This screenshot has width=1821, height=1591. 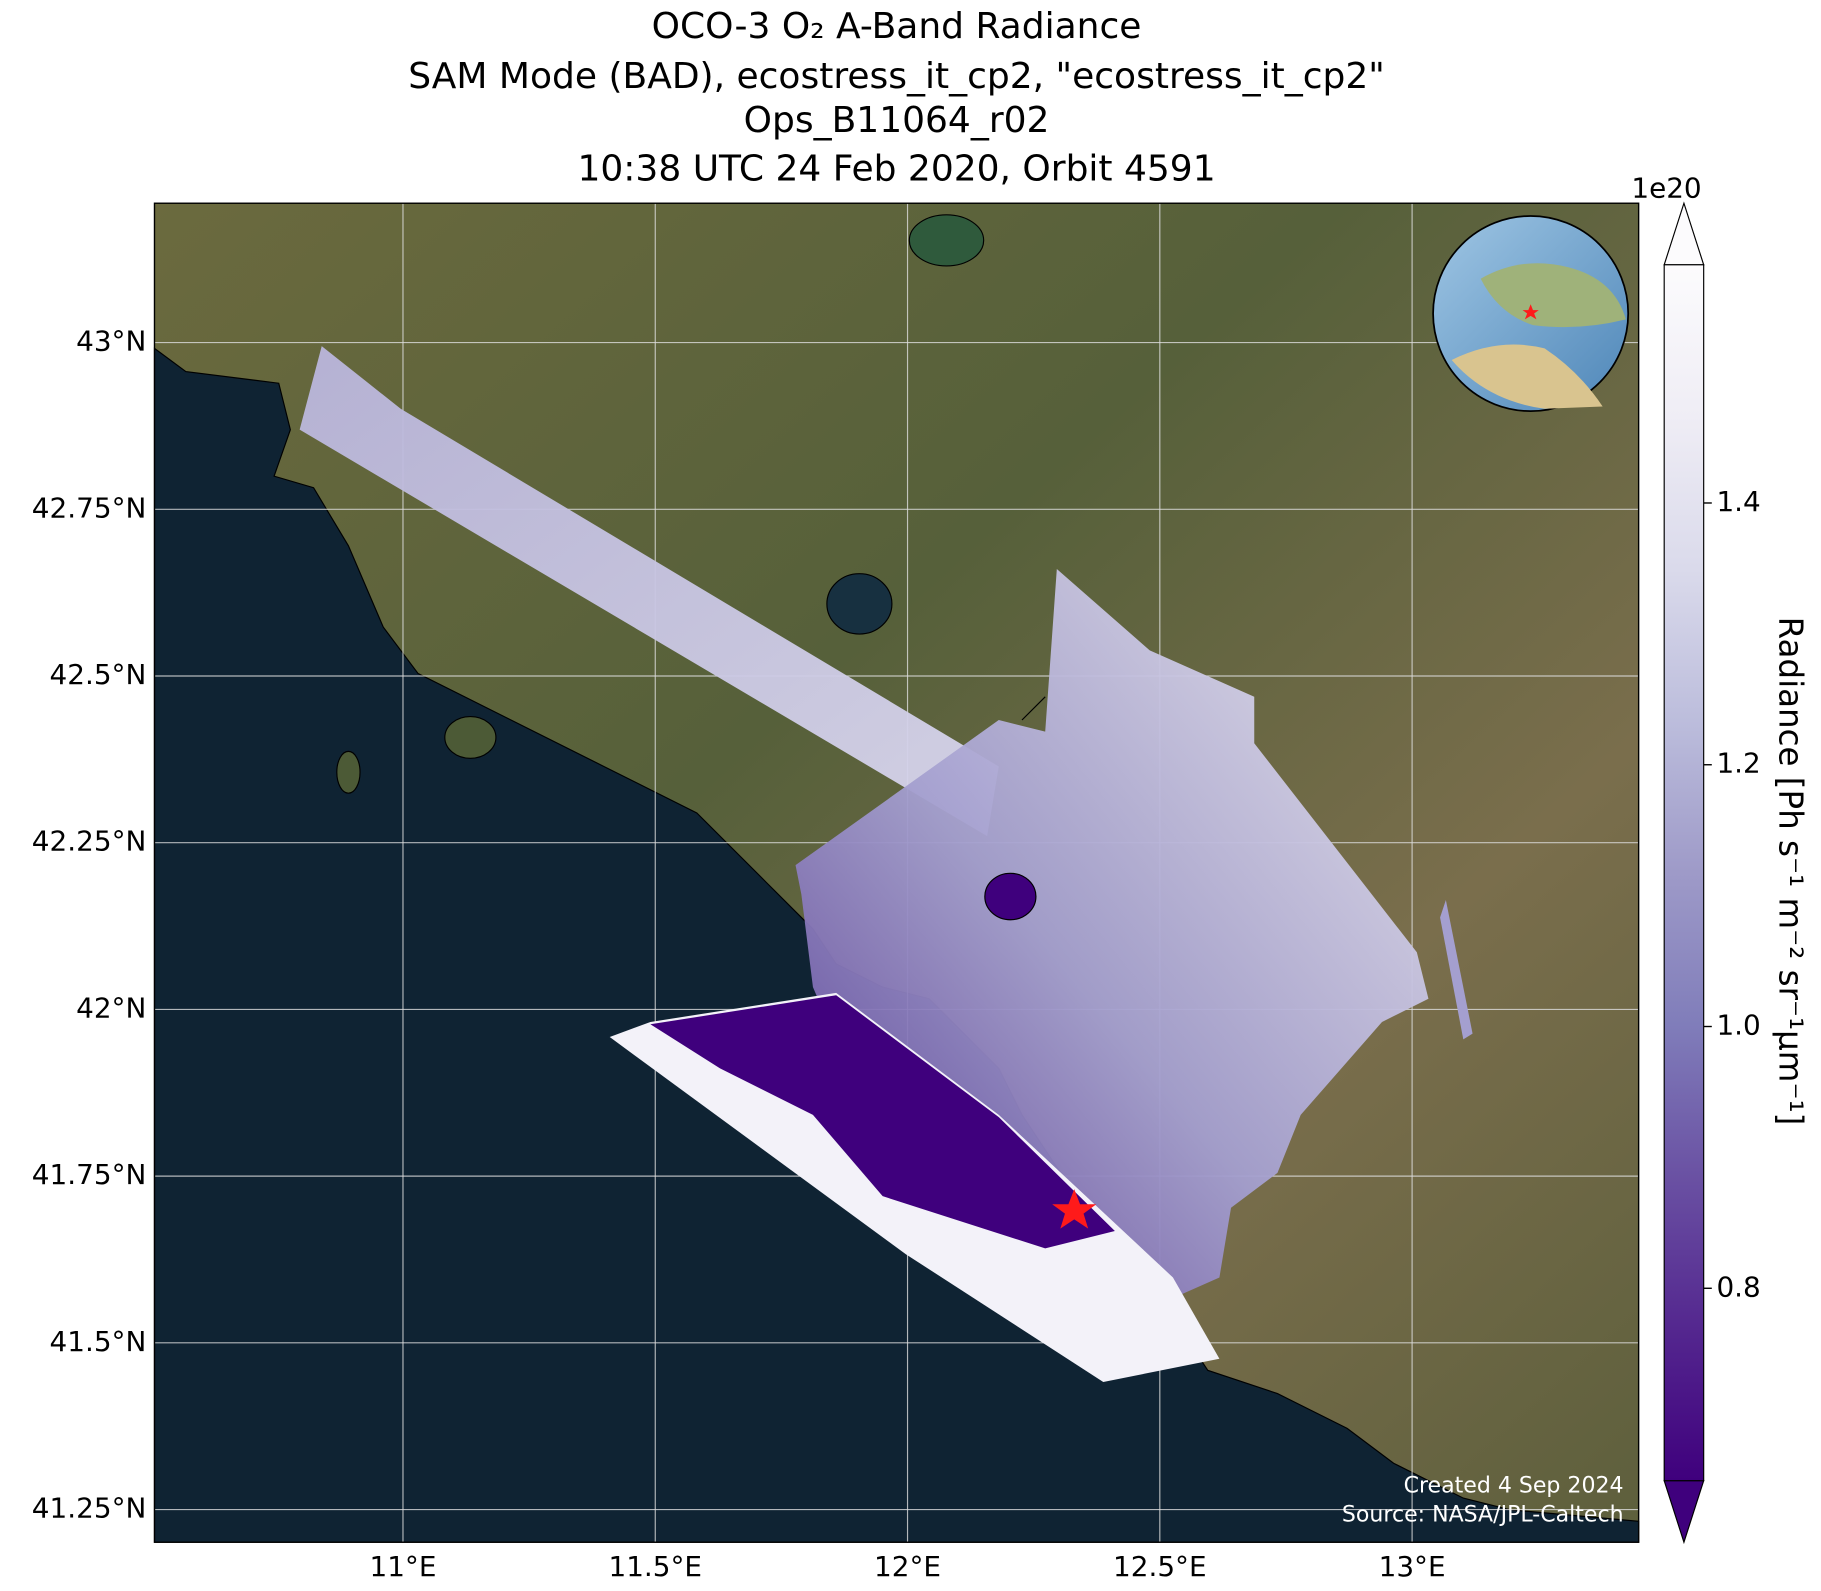 What do you see at coordinates (1160, 1566) in the screenshot?
I see `x-tick-label: 12.5°E` at bounding box center [1160, 1566].